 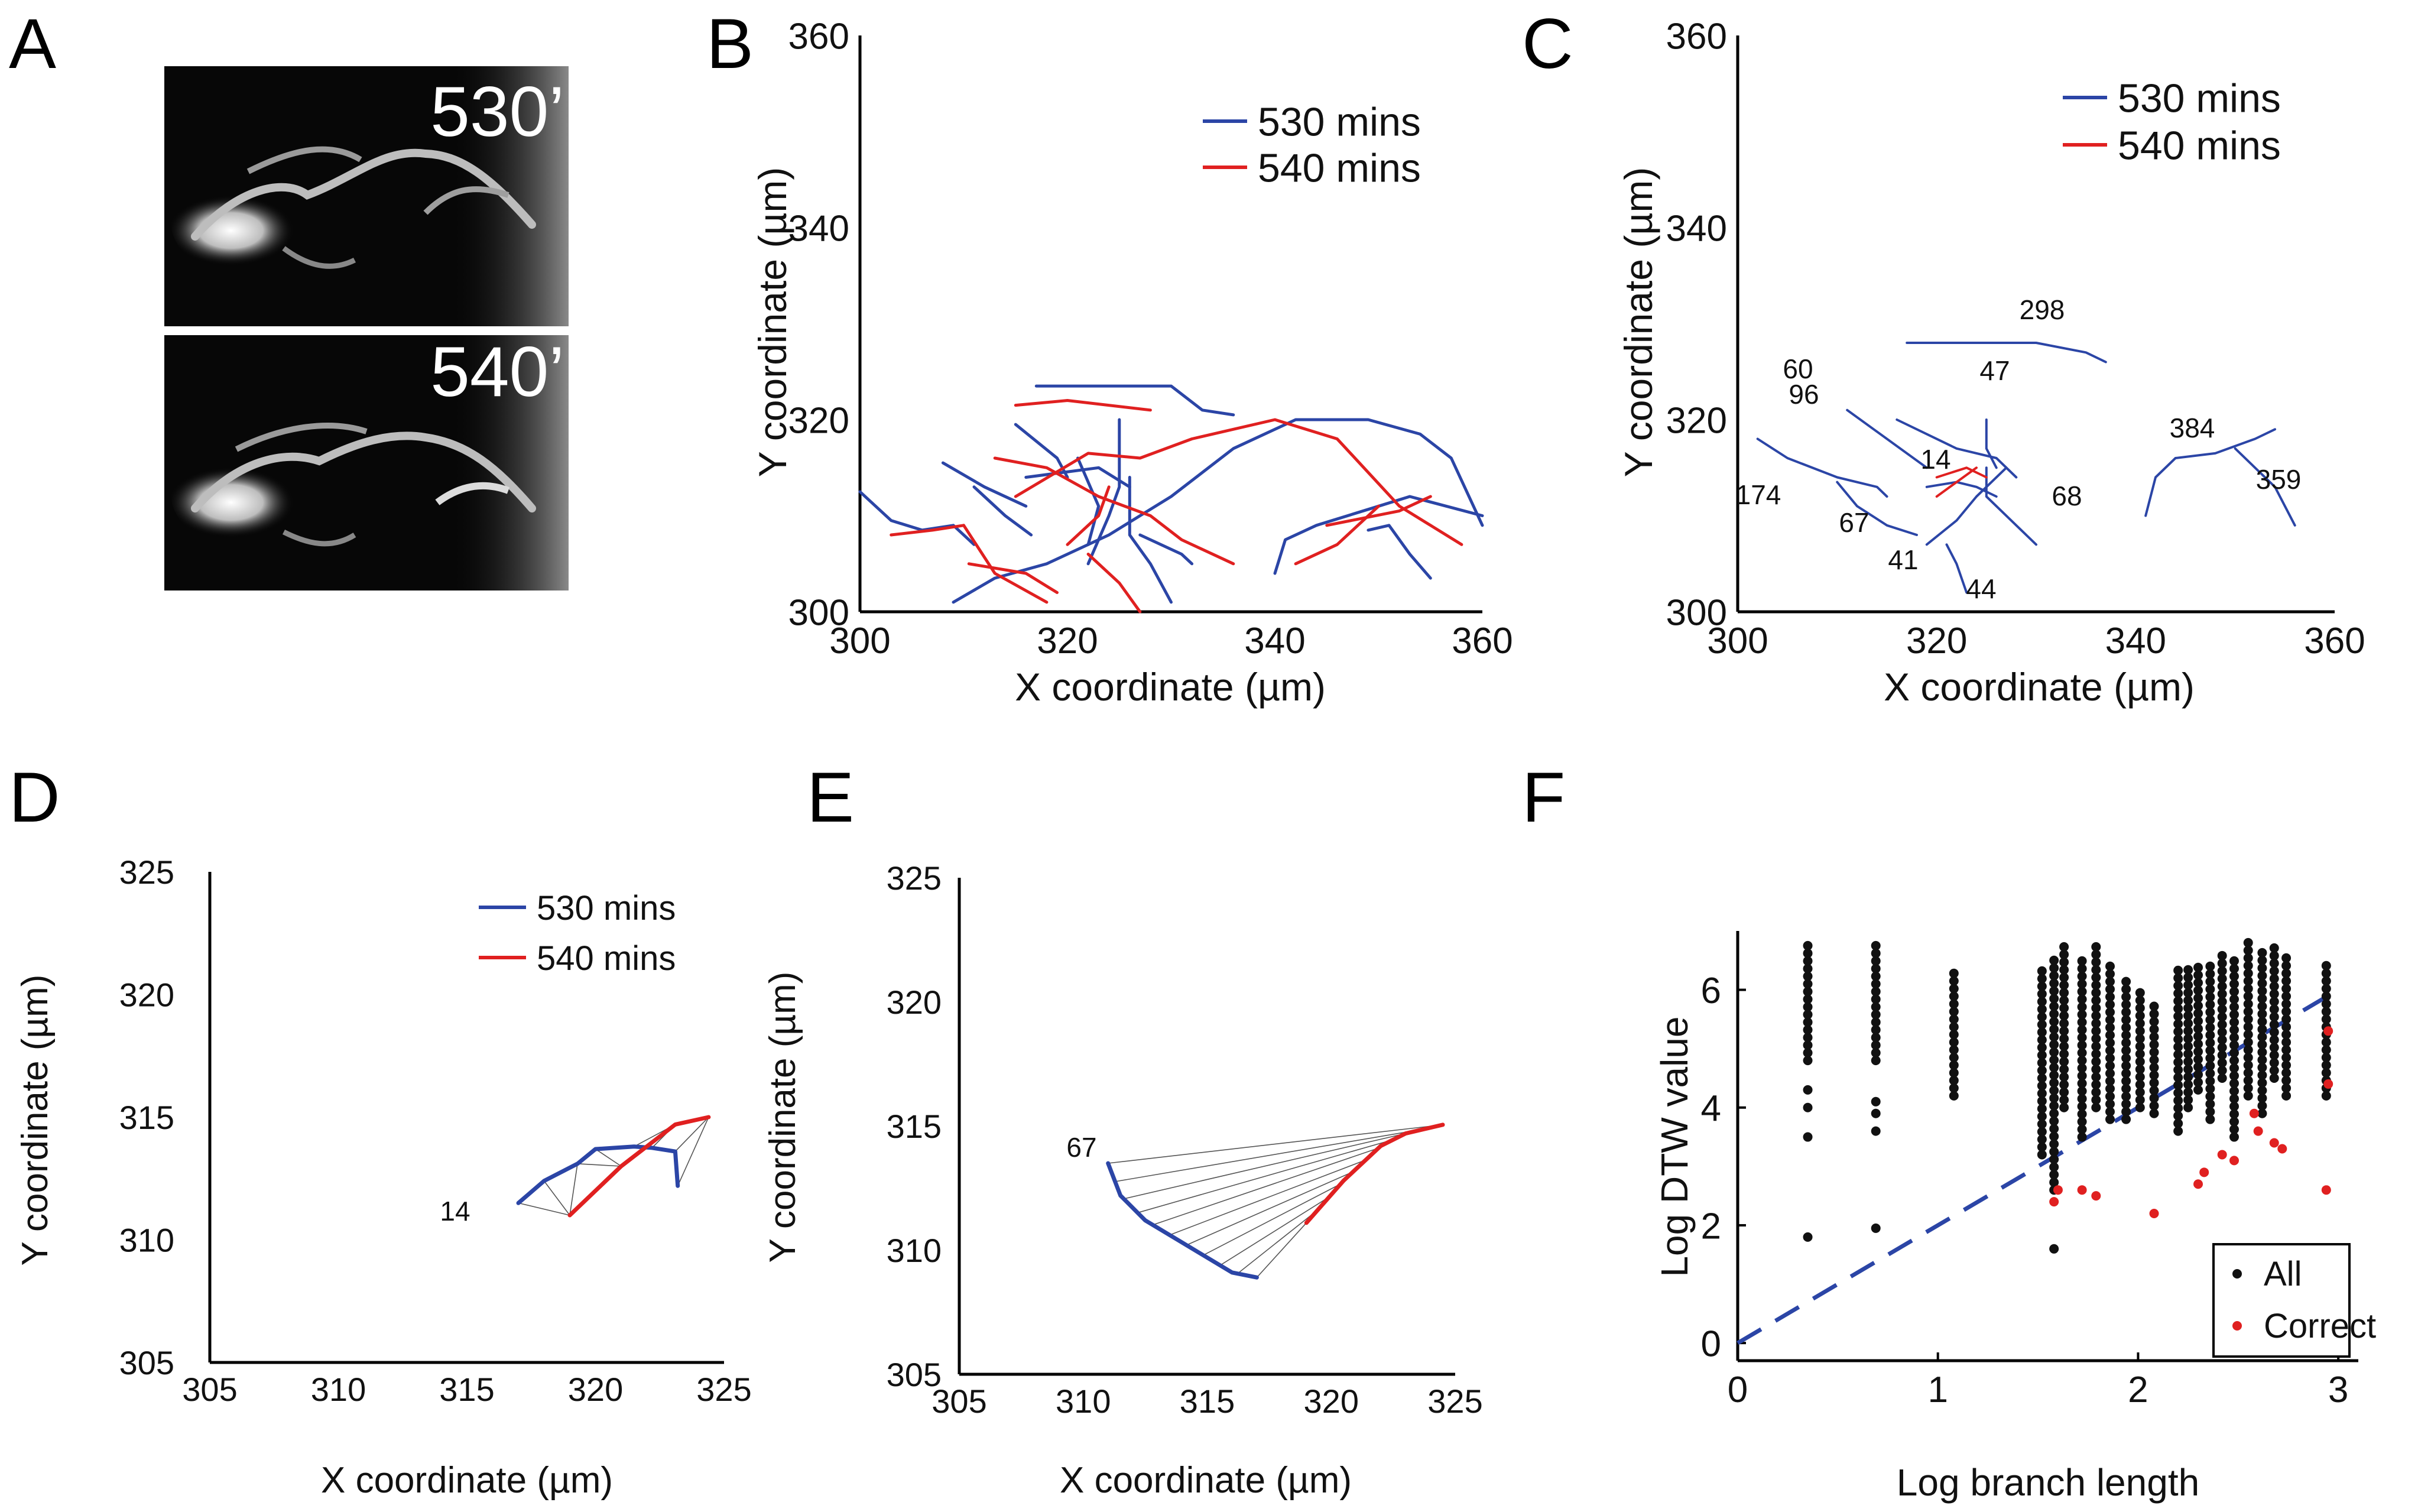 I want to click on legend-label: 530 mins, so click(x=1339, y=122).